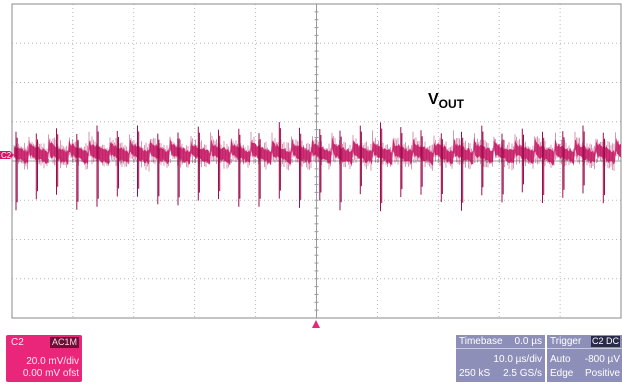 The width and height of the screenshot is (622, 392). Describe the element at coordinates (605, 341) in the screenshot. I see `trigger-source-badge: C2 DC` at that location.